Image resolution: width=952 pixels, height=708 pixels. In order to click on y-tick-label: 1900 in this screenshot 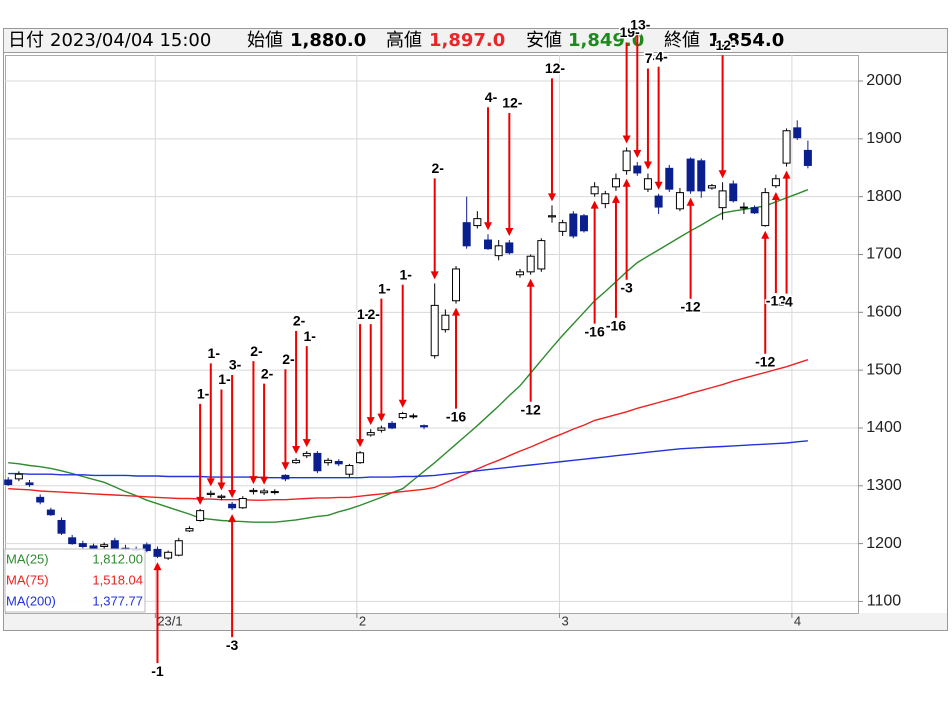, I will do `click(884, 138)`.